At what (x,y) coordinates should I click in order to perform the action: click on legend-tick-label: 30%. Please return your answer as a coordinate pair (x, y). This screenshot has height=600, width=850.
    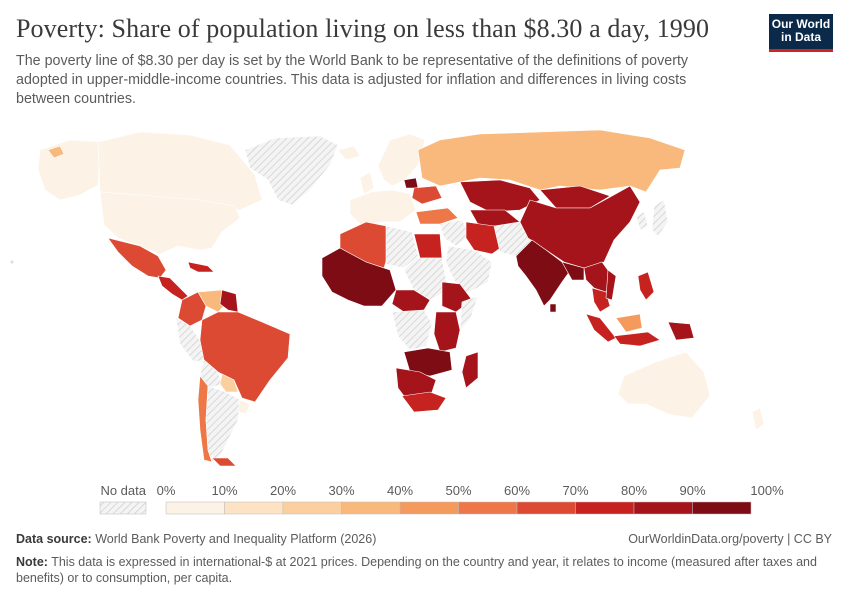
    Looking at the image, I should click on (341, 490).